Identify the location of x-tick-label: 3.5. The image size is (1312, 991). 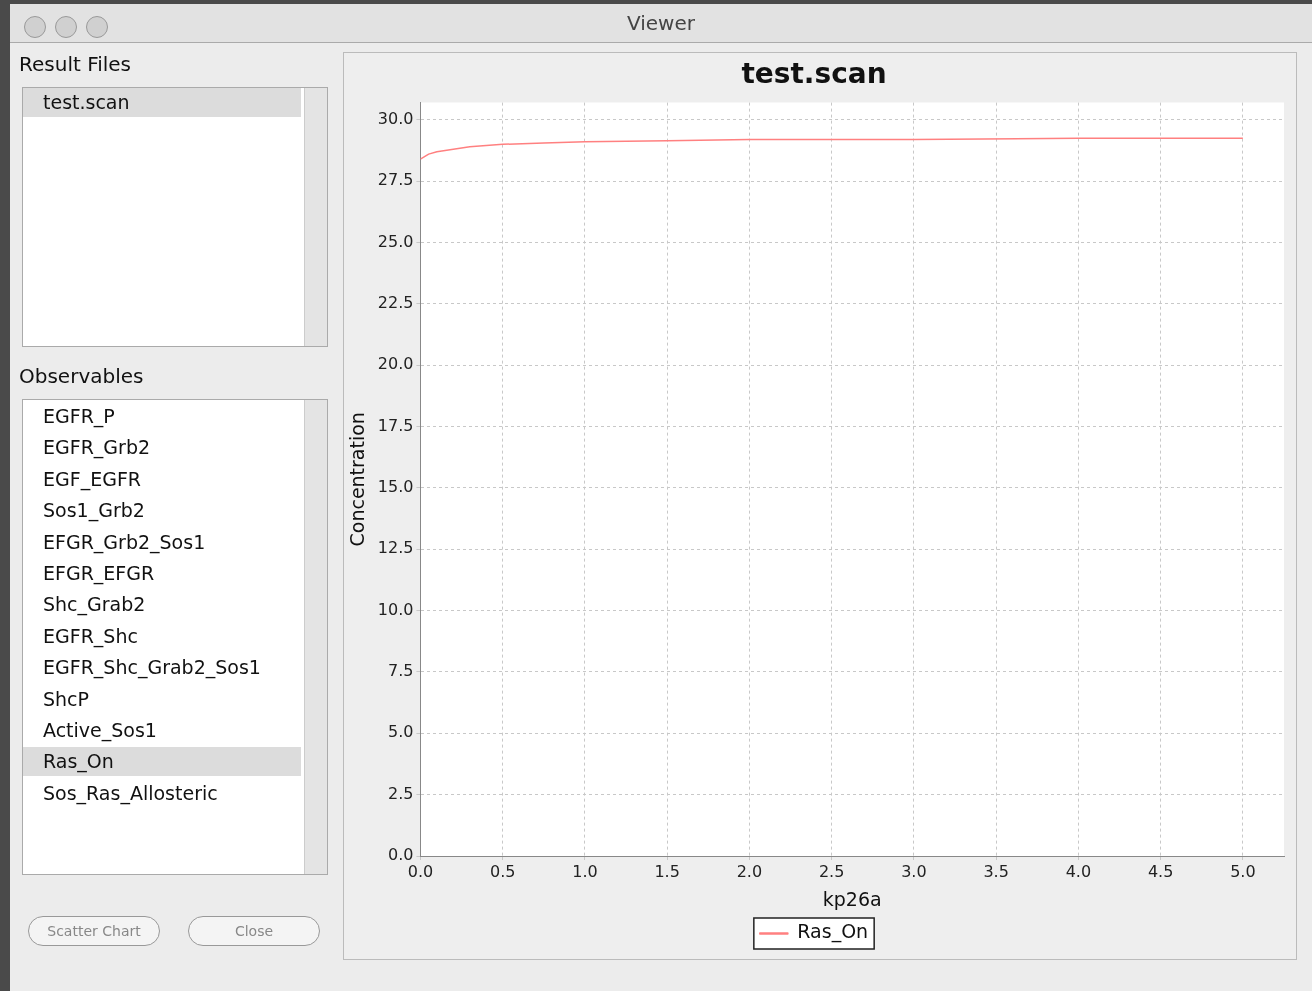
(996, 871).